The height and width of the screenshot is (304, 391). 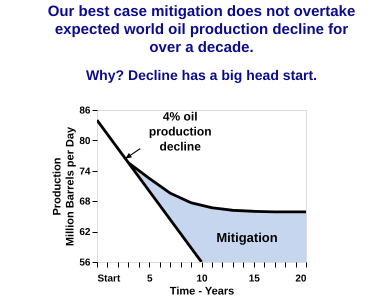 I want to click on annotation: Mitigation, so click(x=247, y=237).